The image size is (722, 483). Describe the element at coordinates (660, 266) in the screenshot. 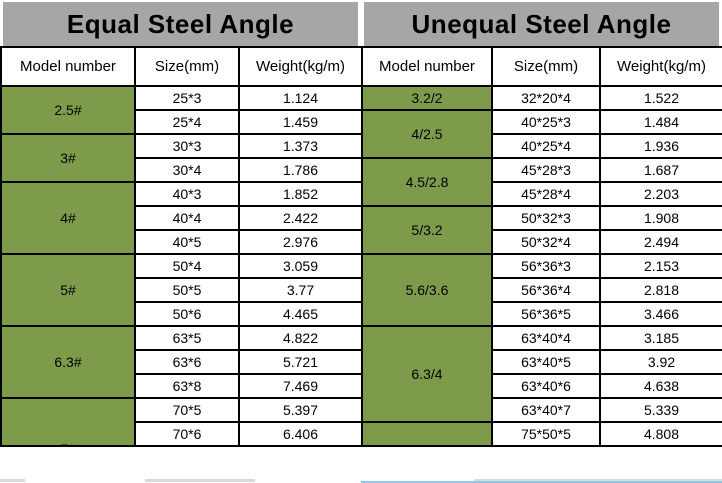

I see `weight-cell: 2.153` at that location.